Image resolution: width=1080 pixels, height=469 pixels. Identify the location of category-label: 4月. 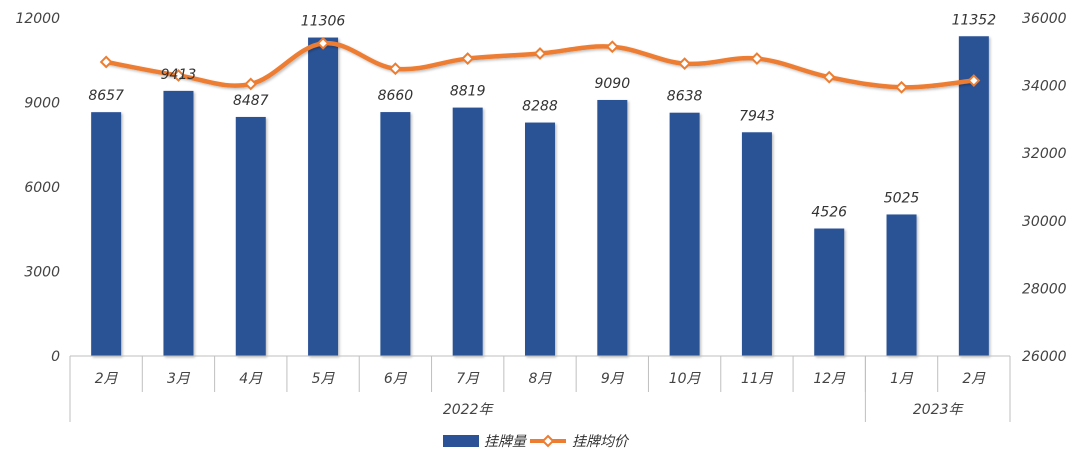
(251, 379).